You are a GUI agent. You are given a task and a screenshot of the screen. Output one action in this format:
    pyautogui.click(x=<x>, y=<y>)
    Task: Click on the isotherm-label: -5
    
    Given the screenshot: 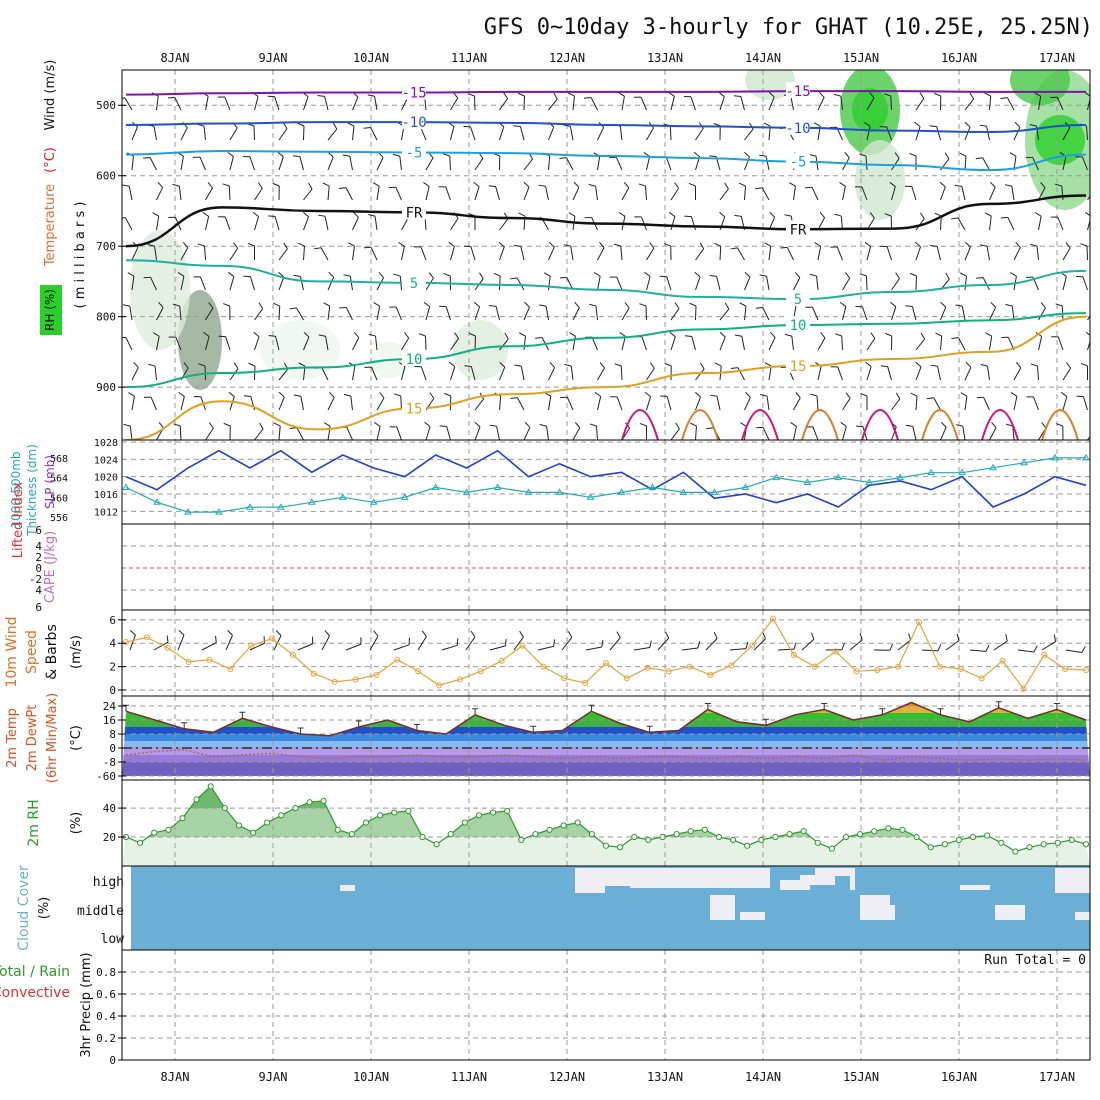 What is the action you would take?
    pyautogui.click(x=414, y=153)
    